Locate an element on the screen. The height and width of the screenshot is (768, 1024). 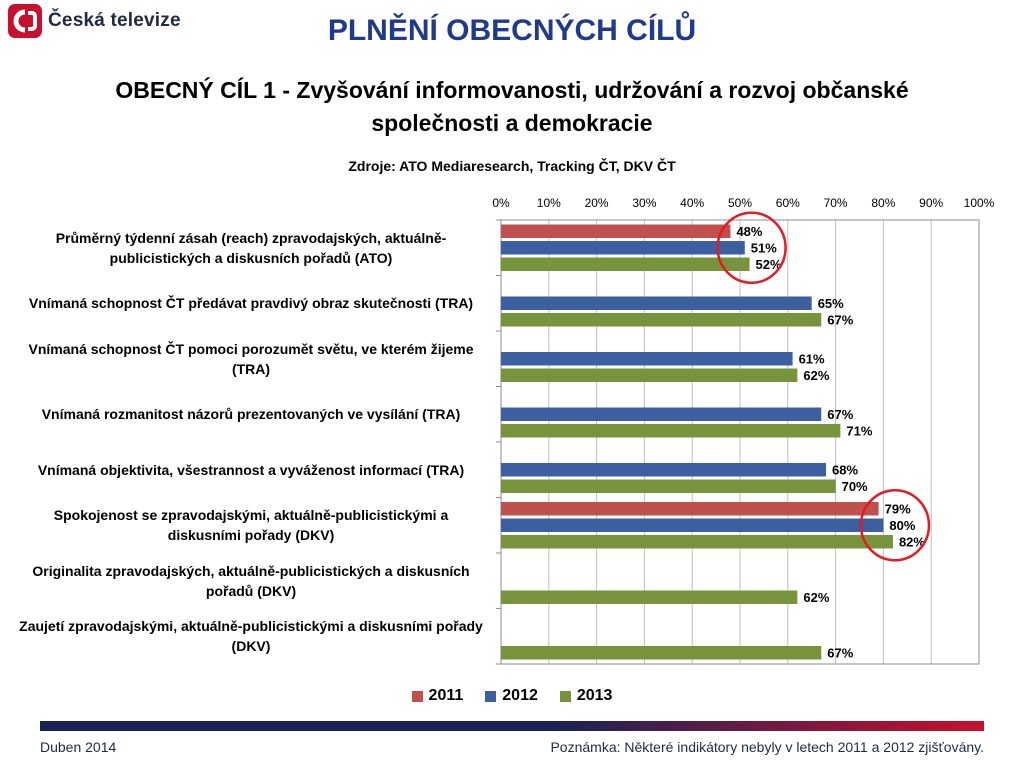
legend-swatch-2011 is located at coordinates (417, 696).